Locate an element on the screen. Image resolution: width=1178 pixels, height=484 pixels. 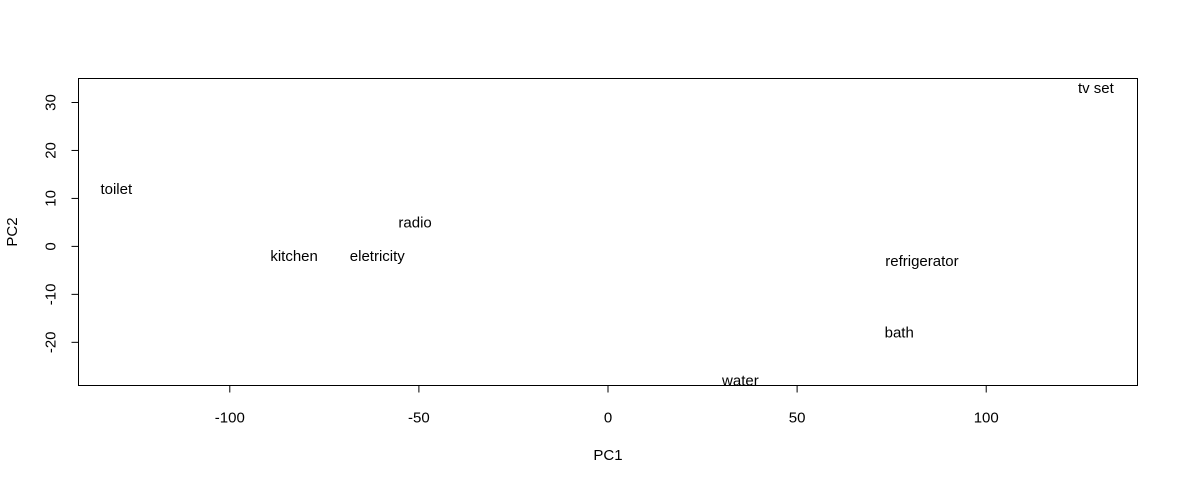
x-tick-label: 0 is located at coordinates (608, 418).